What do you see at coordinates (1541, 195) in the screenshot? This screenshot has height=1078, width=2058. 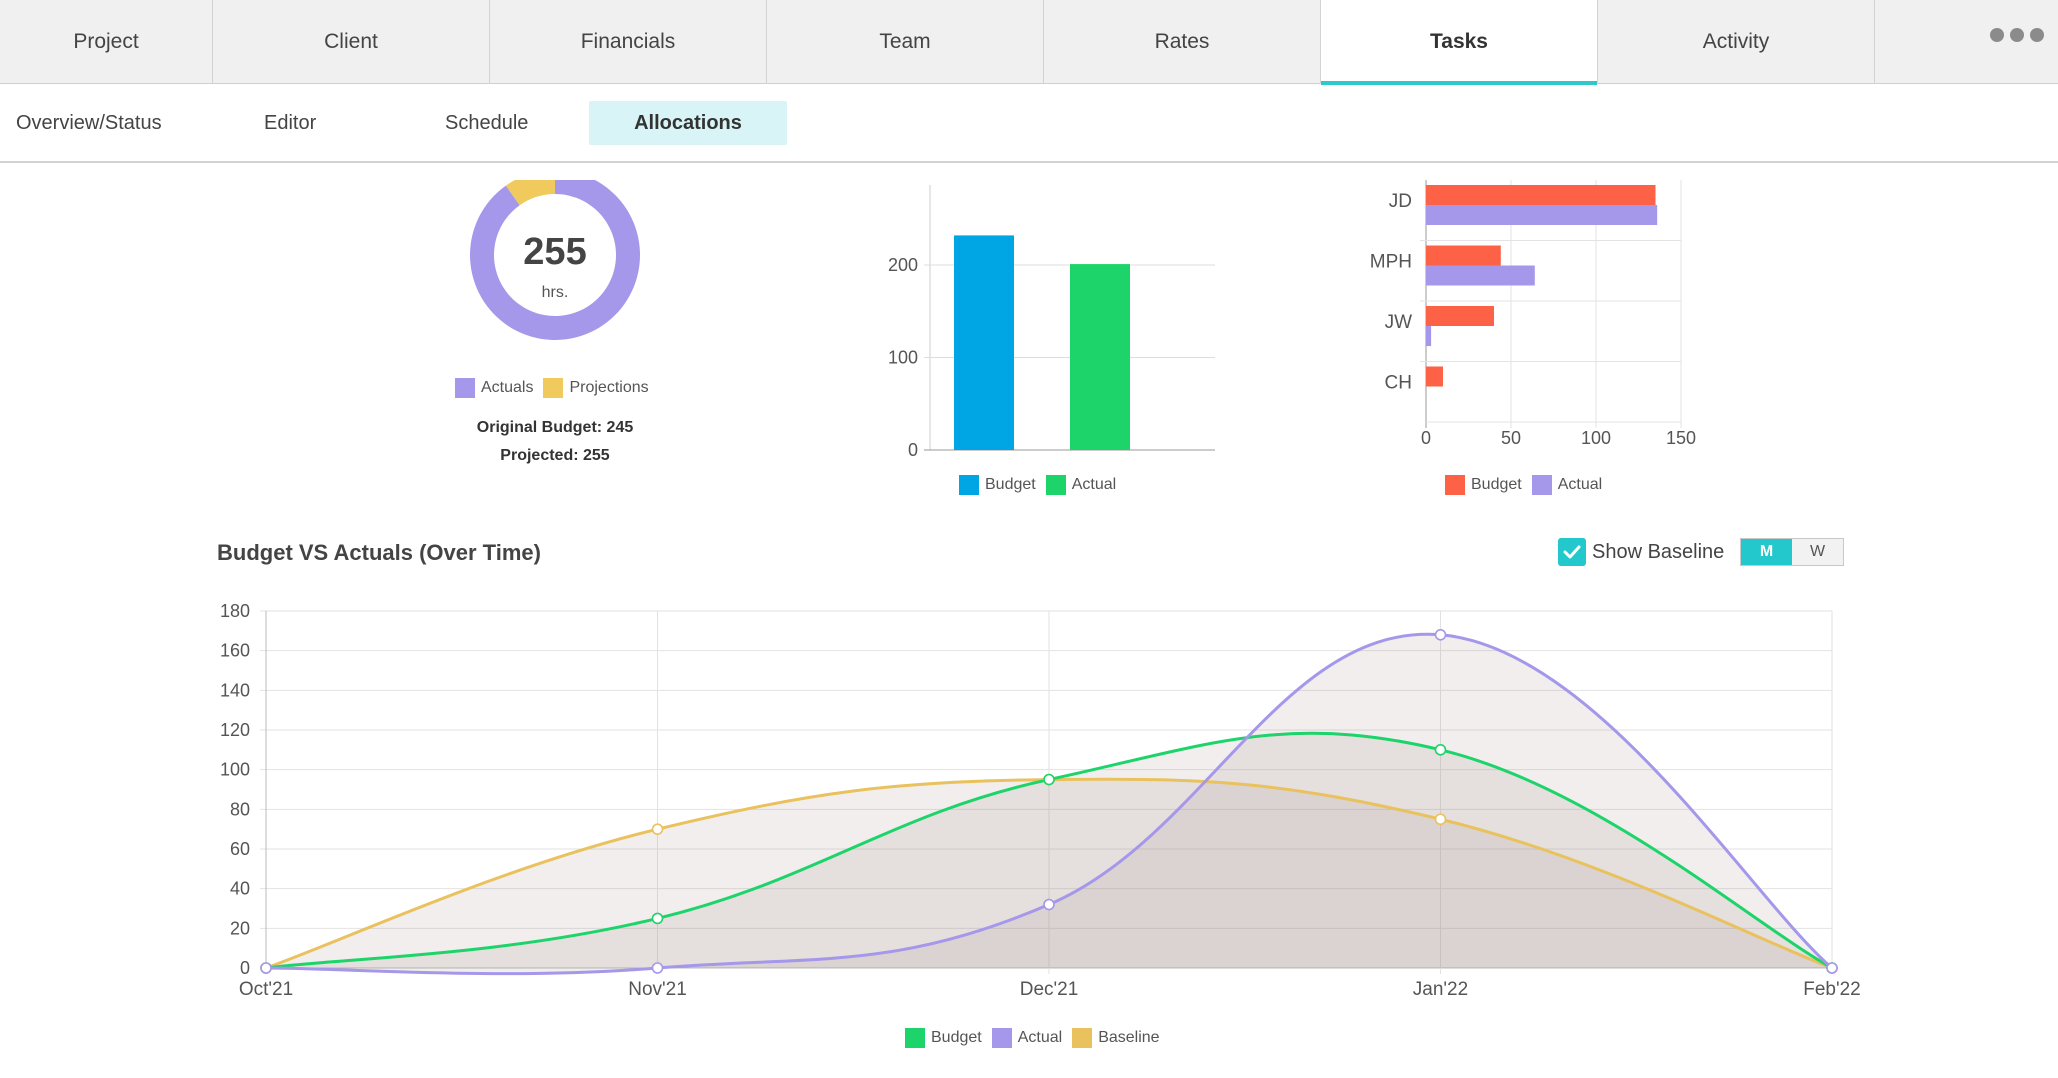 I see `hbar-budget-jd` at bounding box center [1541, 195].